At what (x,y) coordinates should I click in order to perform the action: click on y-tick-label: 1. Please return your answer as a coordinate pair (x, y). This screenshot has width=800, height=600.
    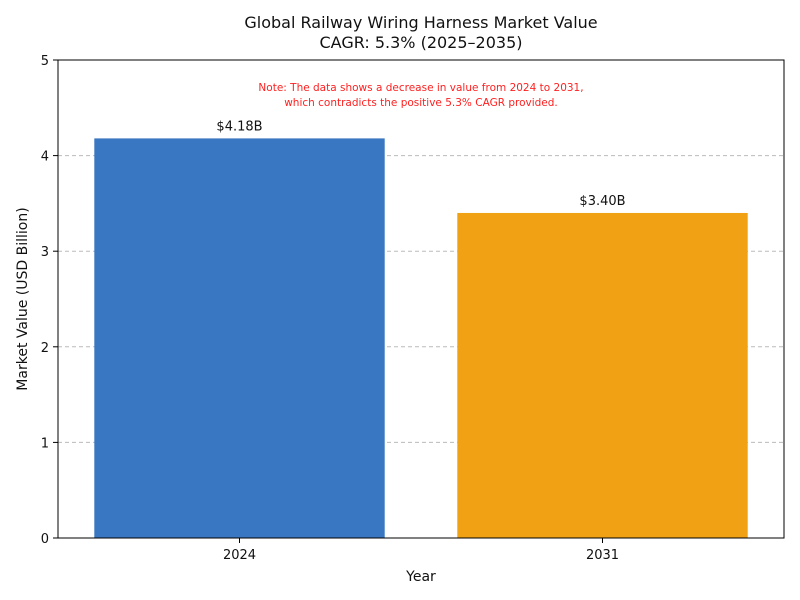
    Looking at the image, I should click on (45, 443).